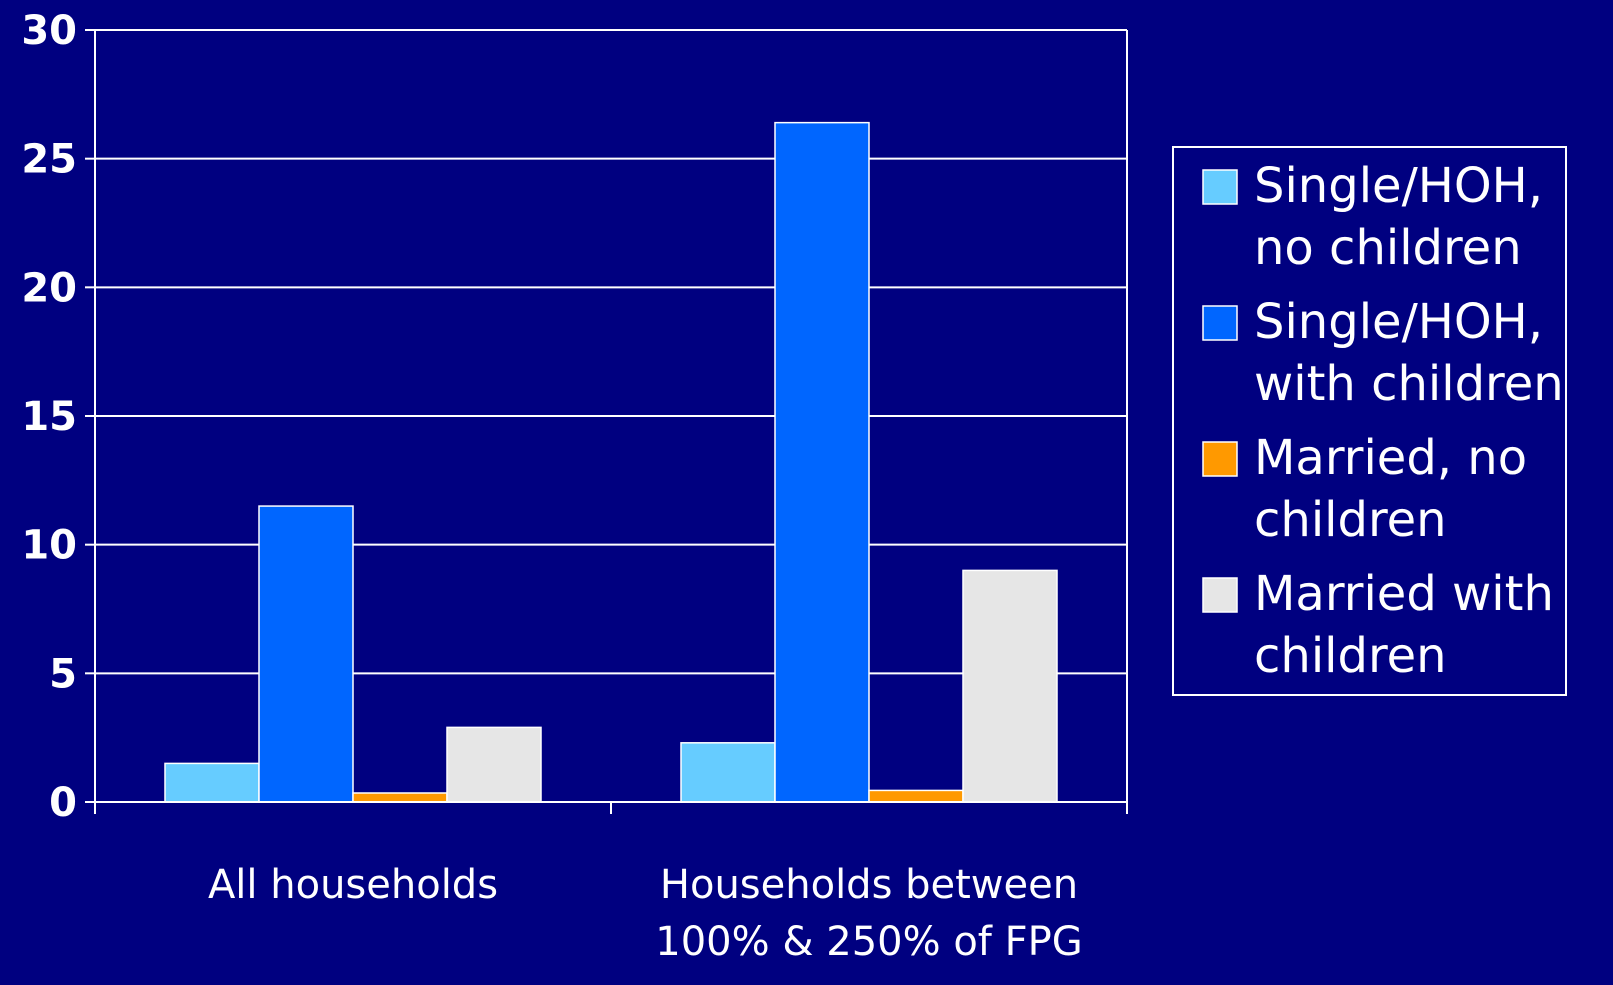 The width and height of the screenshot is (1613, 985). Describe the element at coordinates (868, 913) in the screenshot. I see `x-category-label: Households between 100% & 250% of FPG` at that location.